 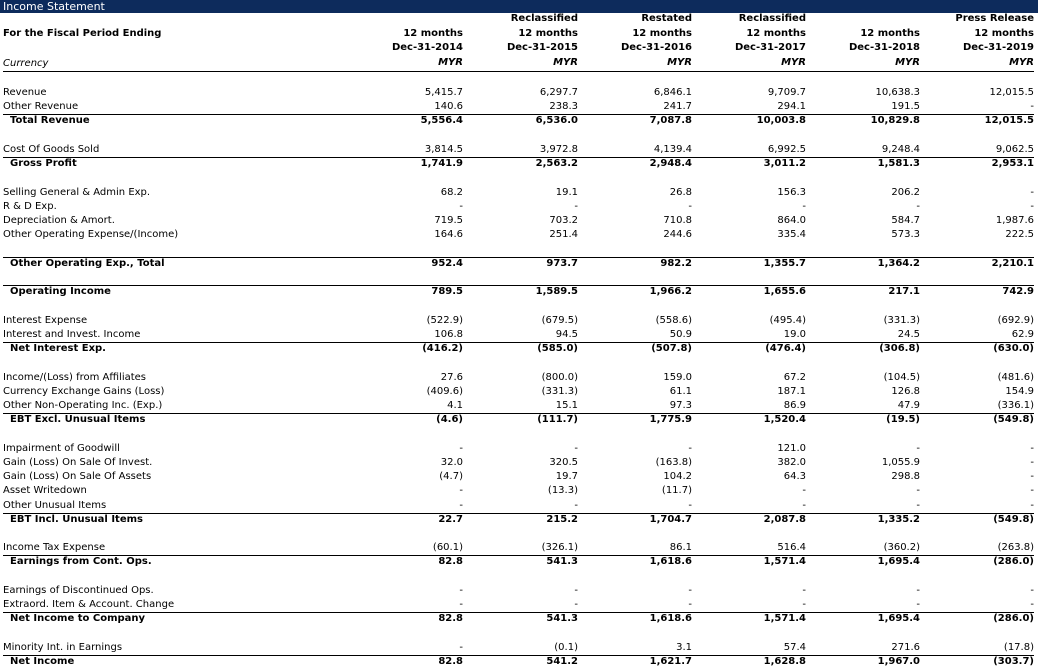 I want to click on cell-value: 222.5, so click(x=1019, y=235).